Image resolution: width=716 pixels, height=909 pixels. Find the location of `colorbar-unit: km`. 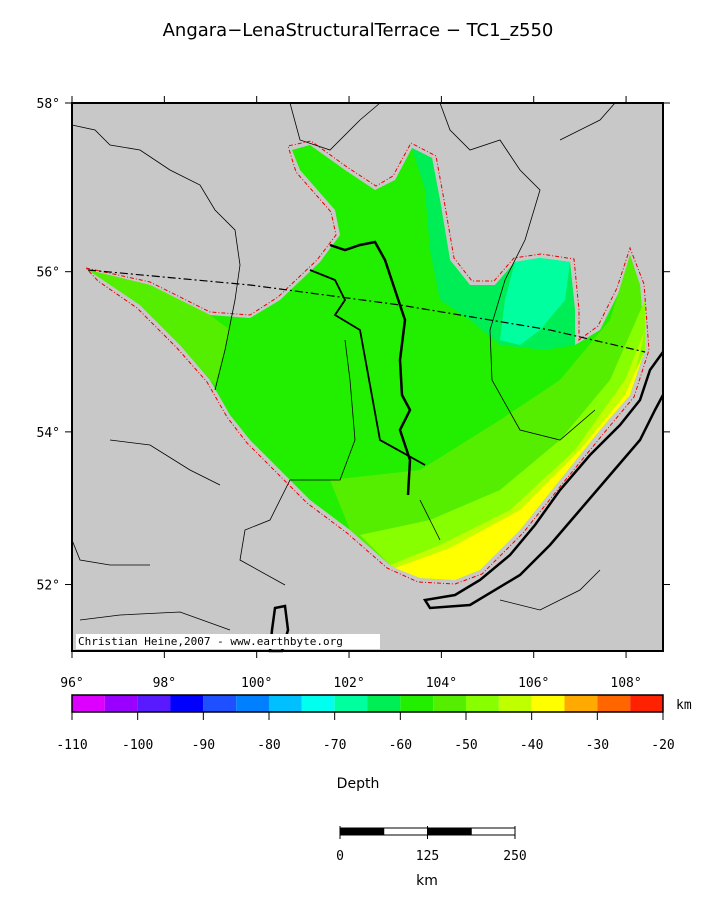

colorbar-unit: km is located at coordinates (684, 705).